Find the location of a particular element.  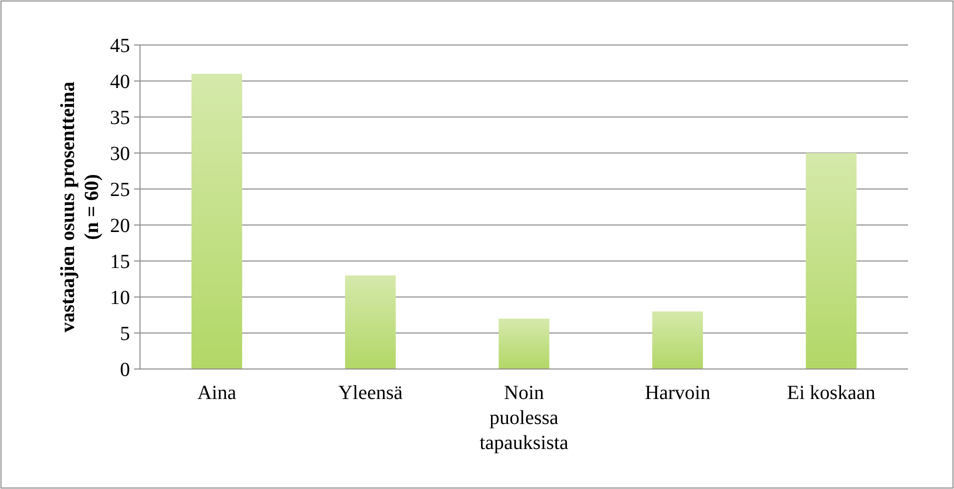

y-tick-label: 5 is located at coordinates (125, 334).